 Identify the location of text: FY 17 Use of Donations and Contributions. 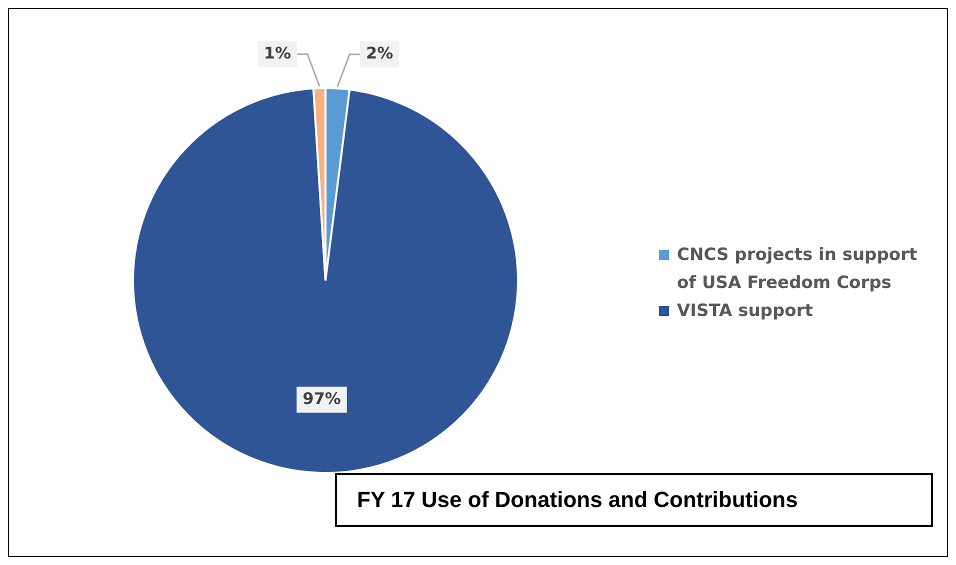
(577, 500).